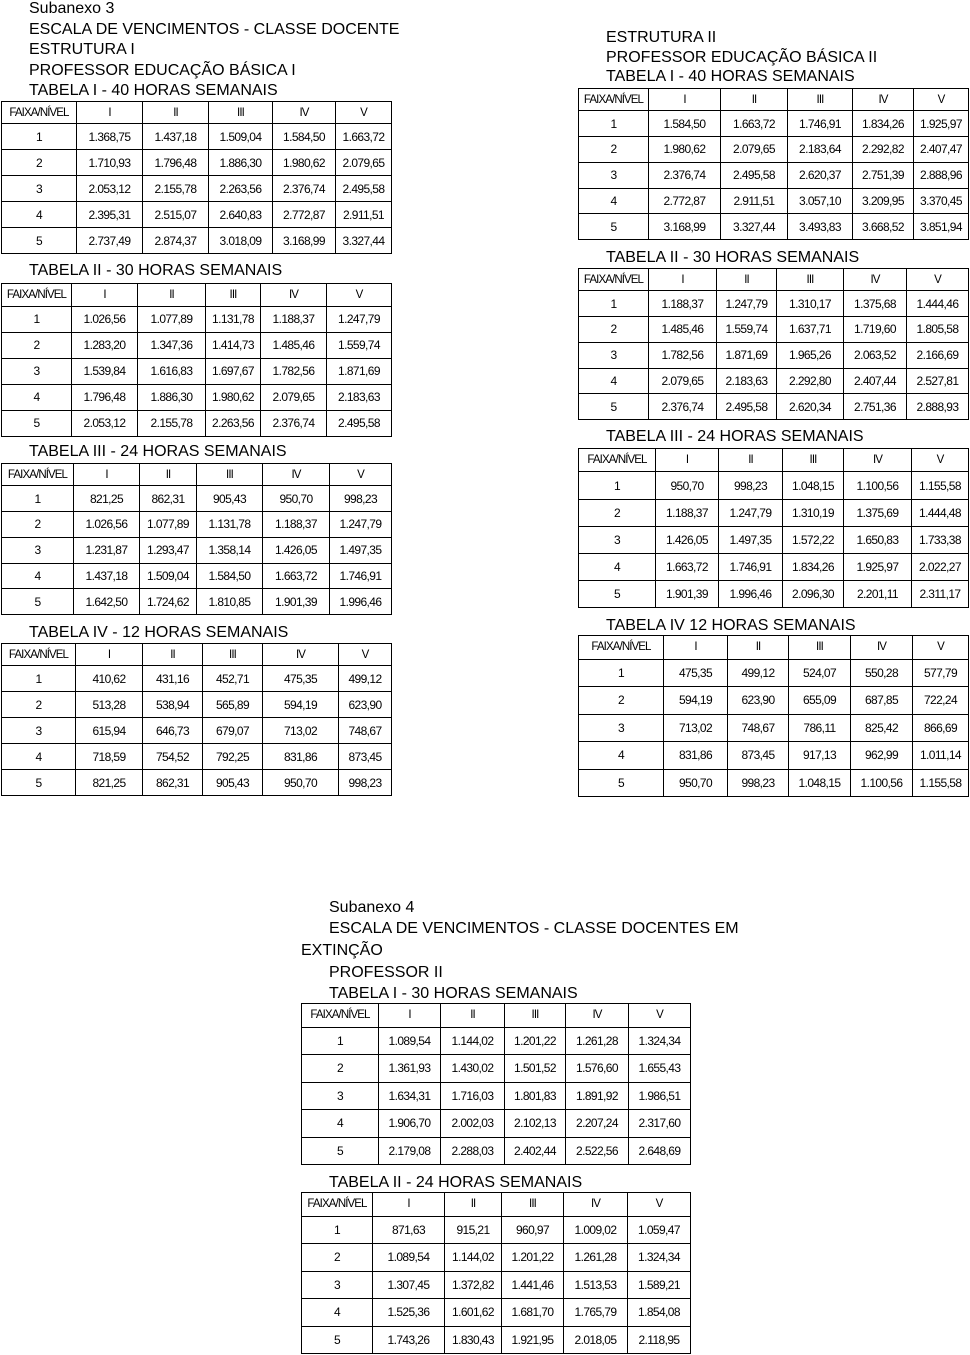 The width and height of the screenshot is (970, 1355). What do you see at coordinates (940, 728) in the screenshot?
I see `value-cell: 866,69` at bounding box center [940, 728].